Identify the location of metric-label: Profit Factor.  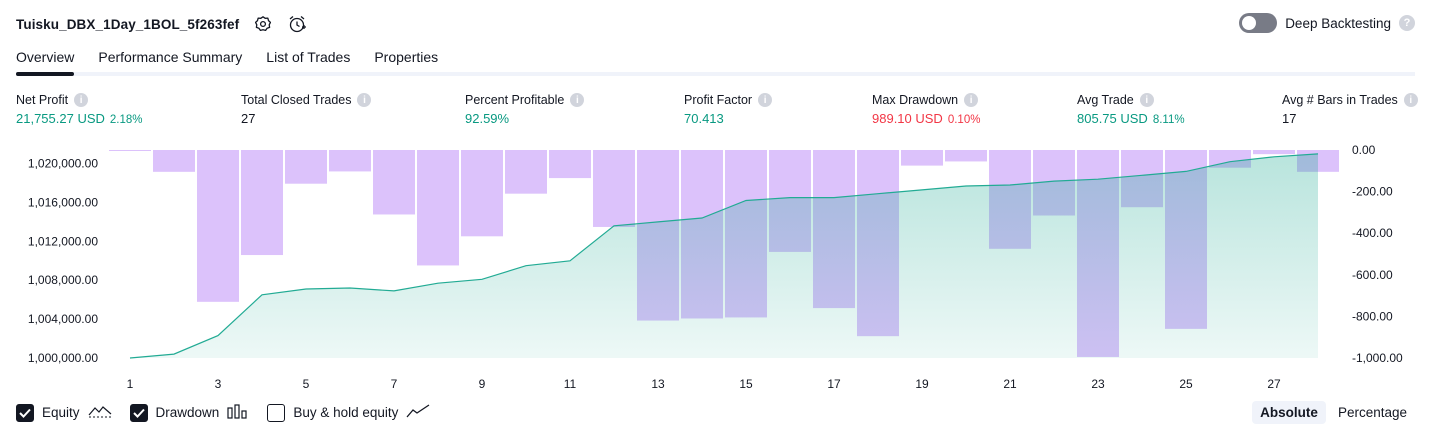
(718, 100).